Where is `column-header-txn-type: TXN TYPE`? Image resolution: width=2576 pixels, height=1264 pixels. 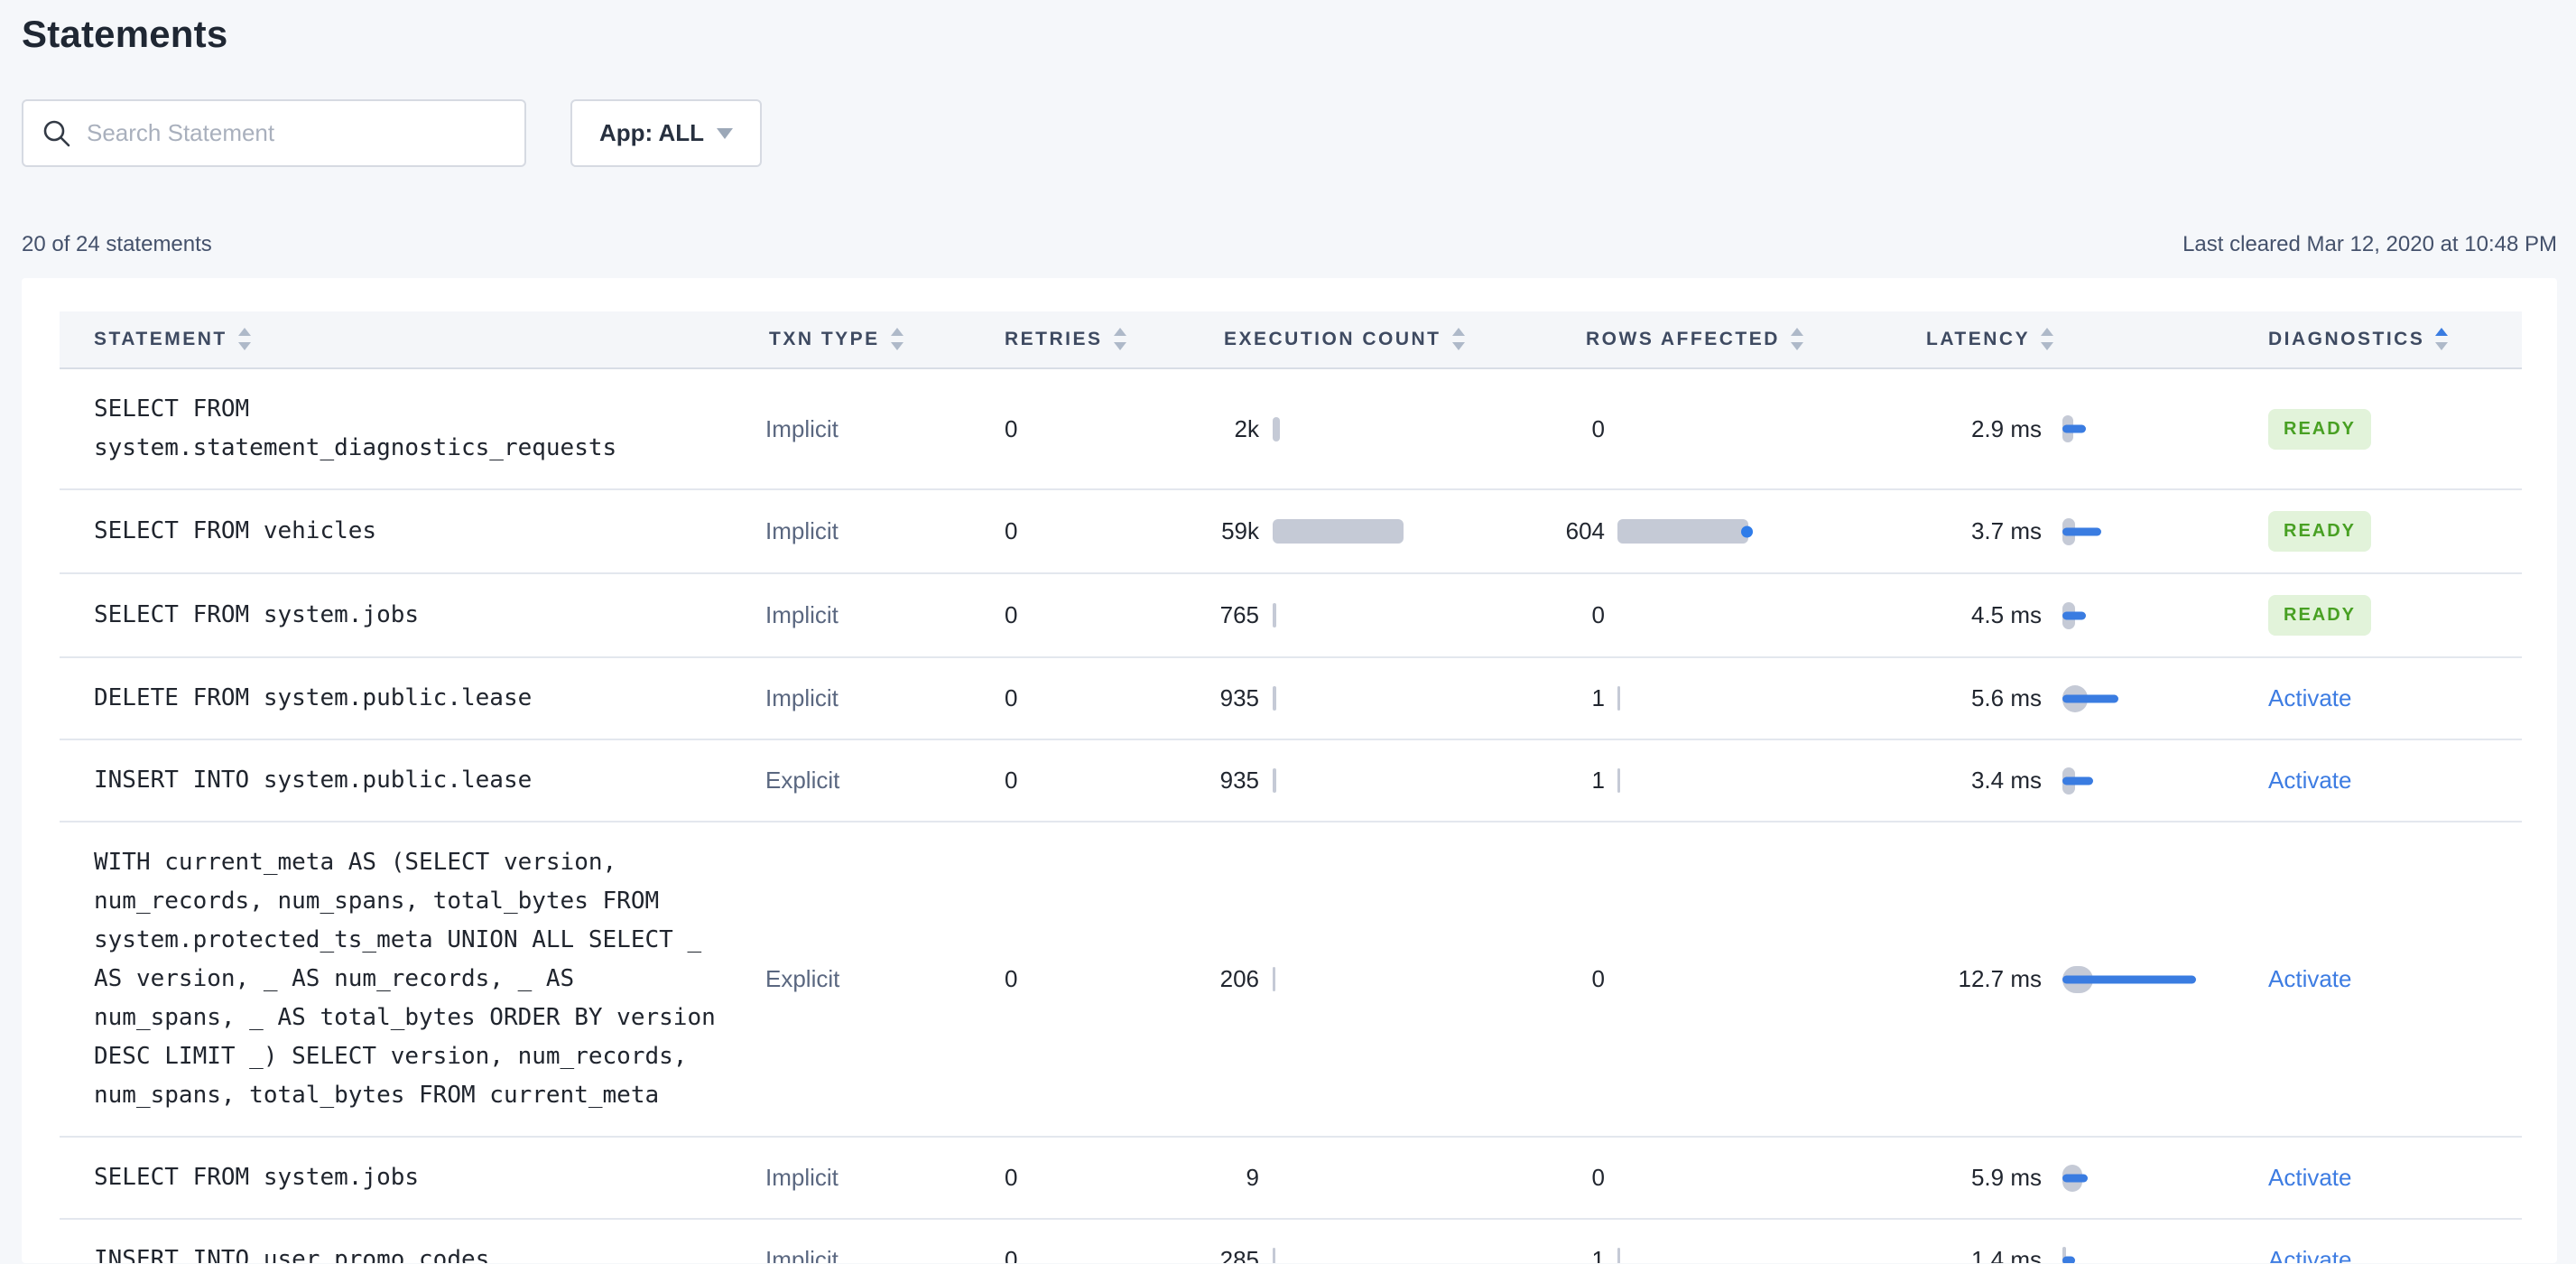 column-header-txn-type: TXN TYPE is located at coordinates (851, 339).